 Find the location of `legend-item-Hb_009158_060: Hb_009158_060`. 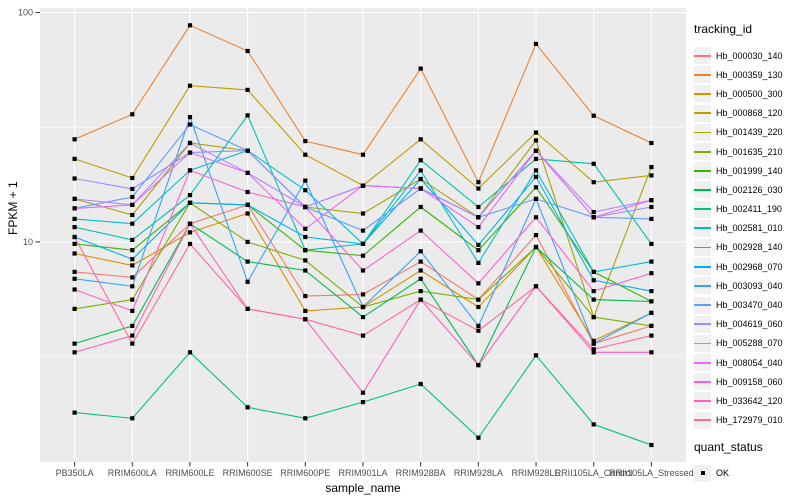

legend-item-Hb_009158_060: Hb_009158_060 is located at coordinates (747, 381).